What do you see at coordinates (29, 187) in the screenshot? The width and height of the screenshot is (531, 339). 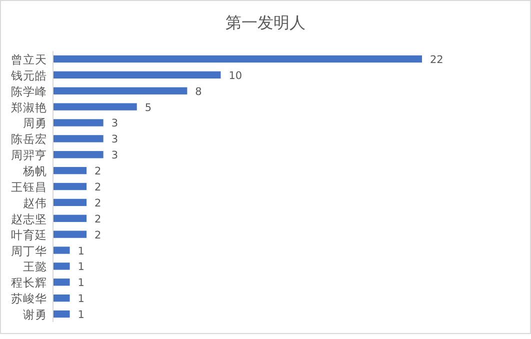 I see `y-tick-label: 王钰昌` at bounding box center [29, 187].